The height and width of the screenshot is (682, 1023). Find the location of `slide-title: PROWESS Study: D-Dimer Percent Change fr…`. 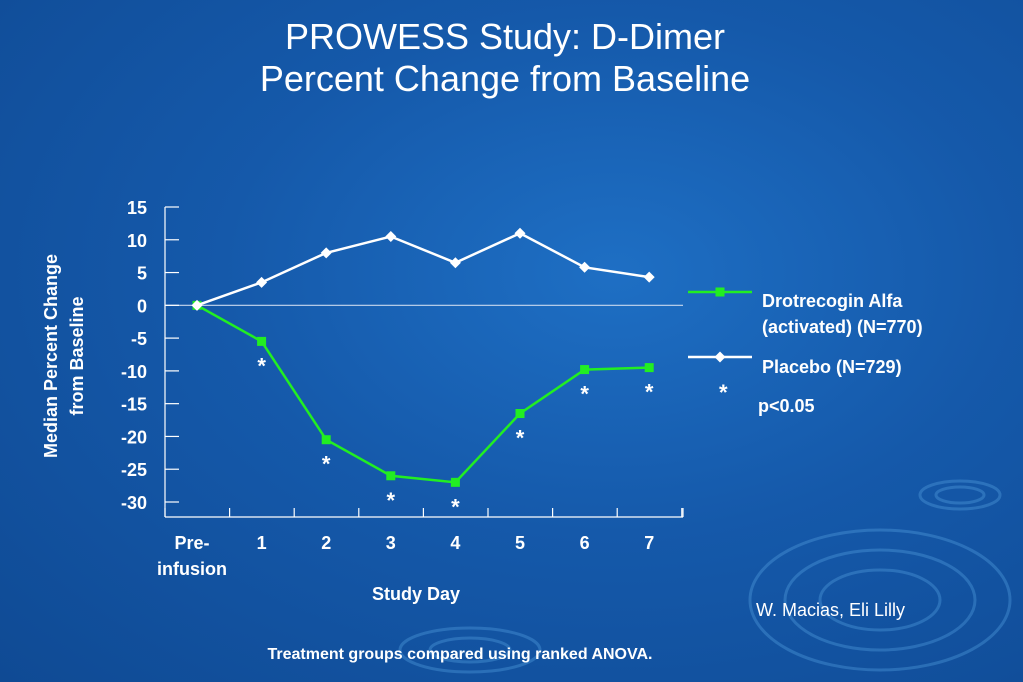

slide-title: PROWESS Study: D-Dimer Percent Change fr… is located at coordinates (505, 58).